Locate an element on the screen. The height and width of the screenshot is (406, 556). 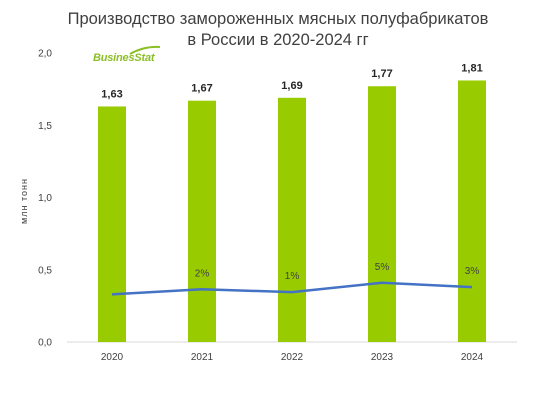
x-tick-label: 2023 is located at coordinates (382, 357).